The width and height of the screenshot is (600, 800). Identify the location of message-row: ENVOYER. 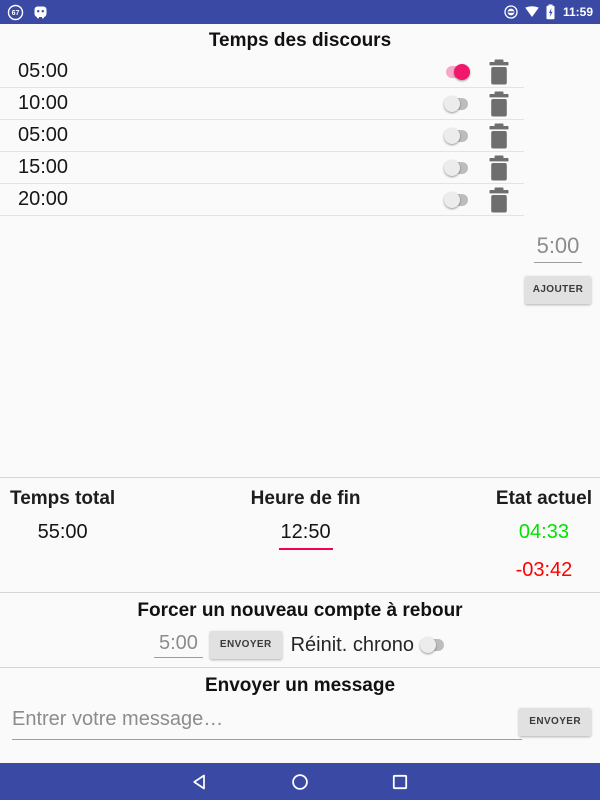
(300, 736).